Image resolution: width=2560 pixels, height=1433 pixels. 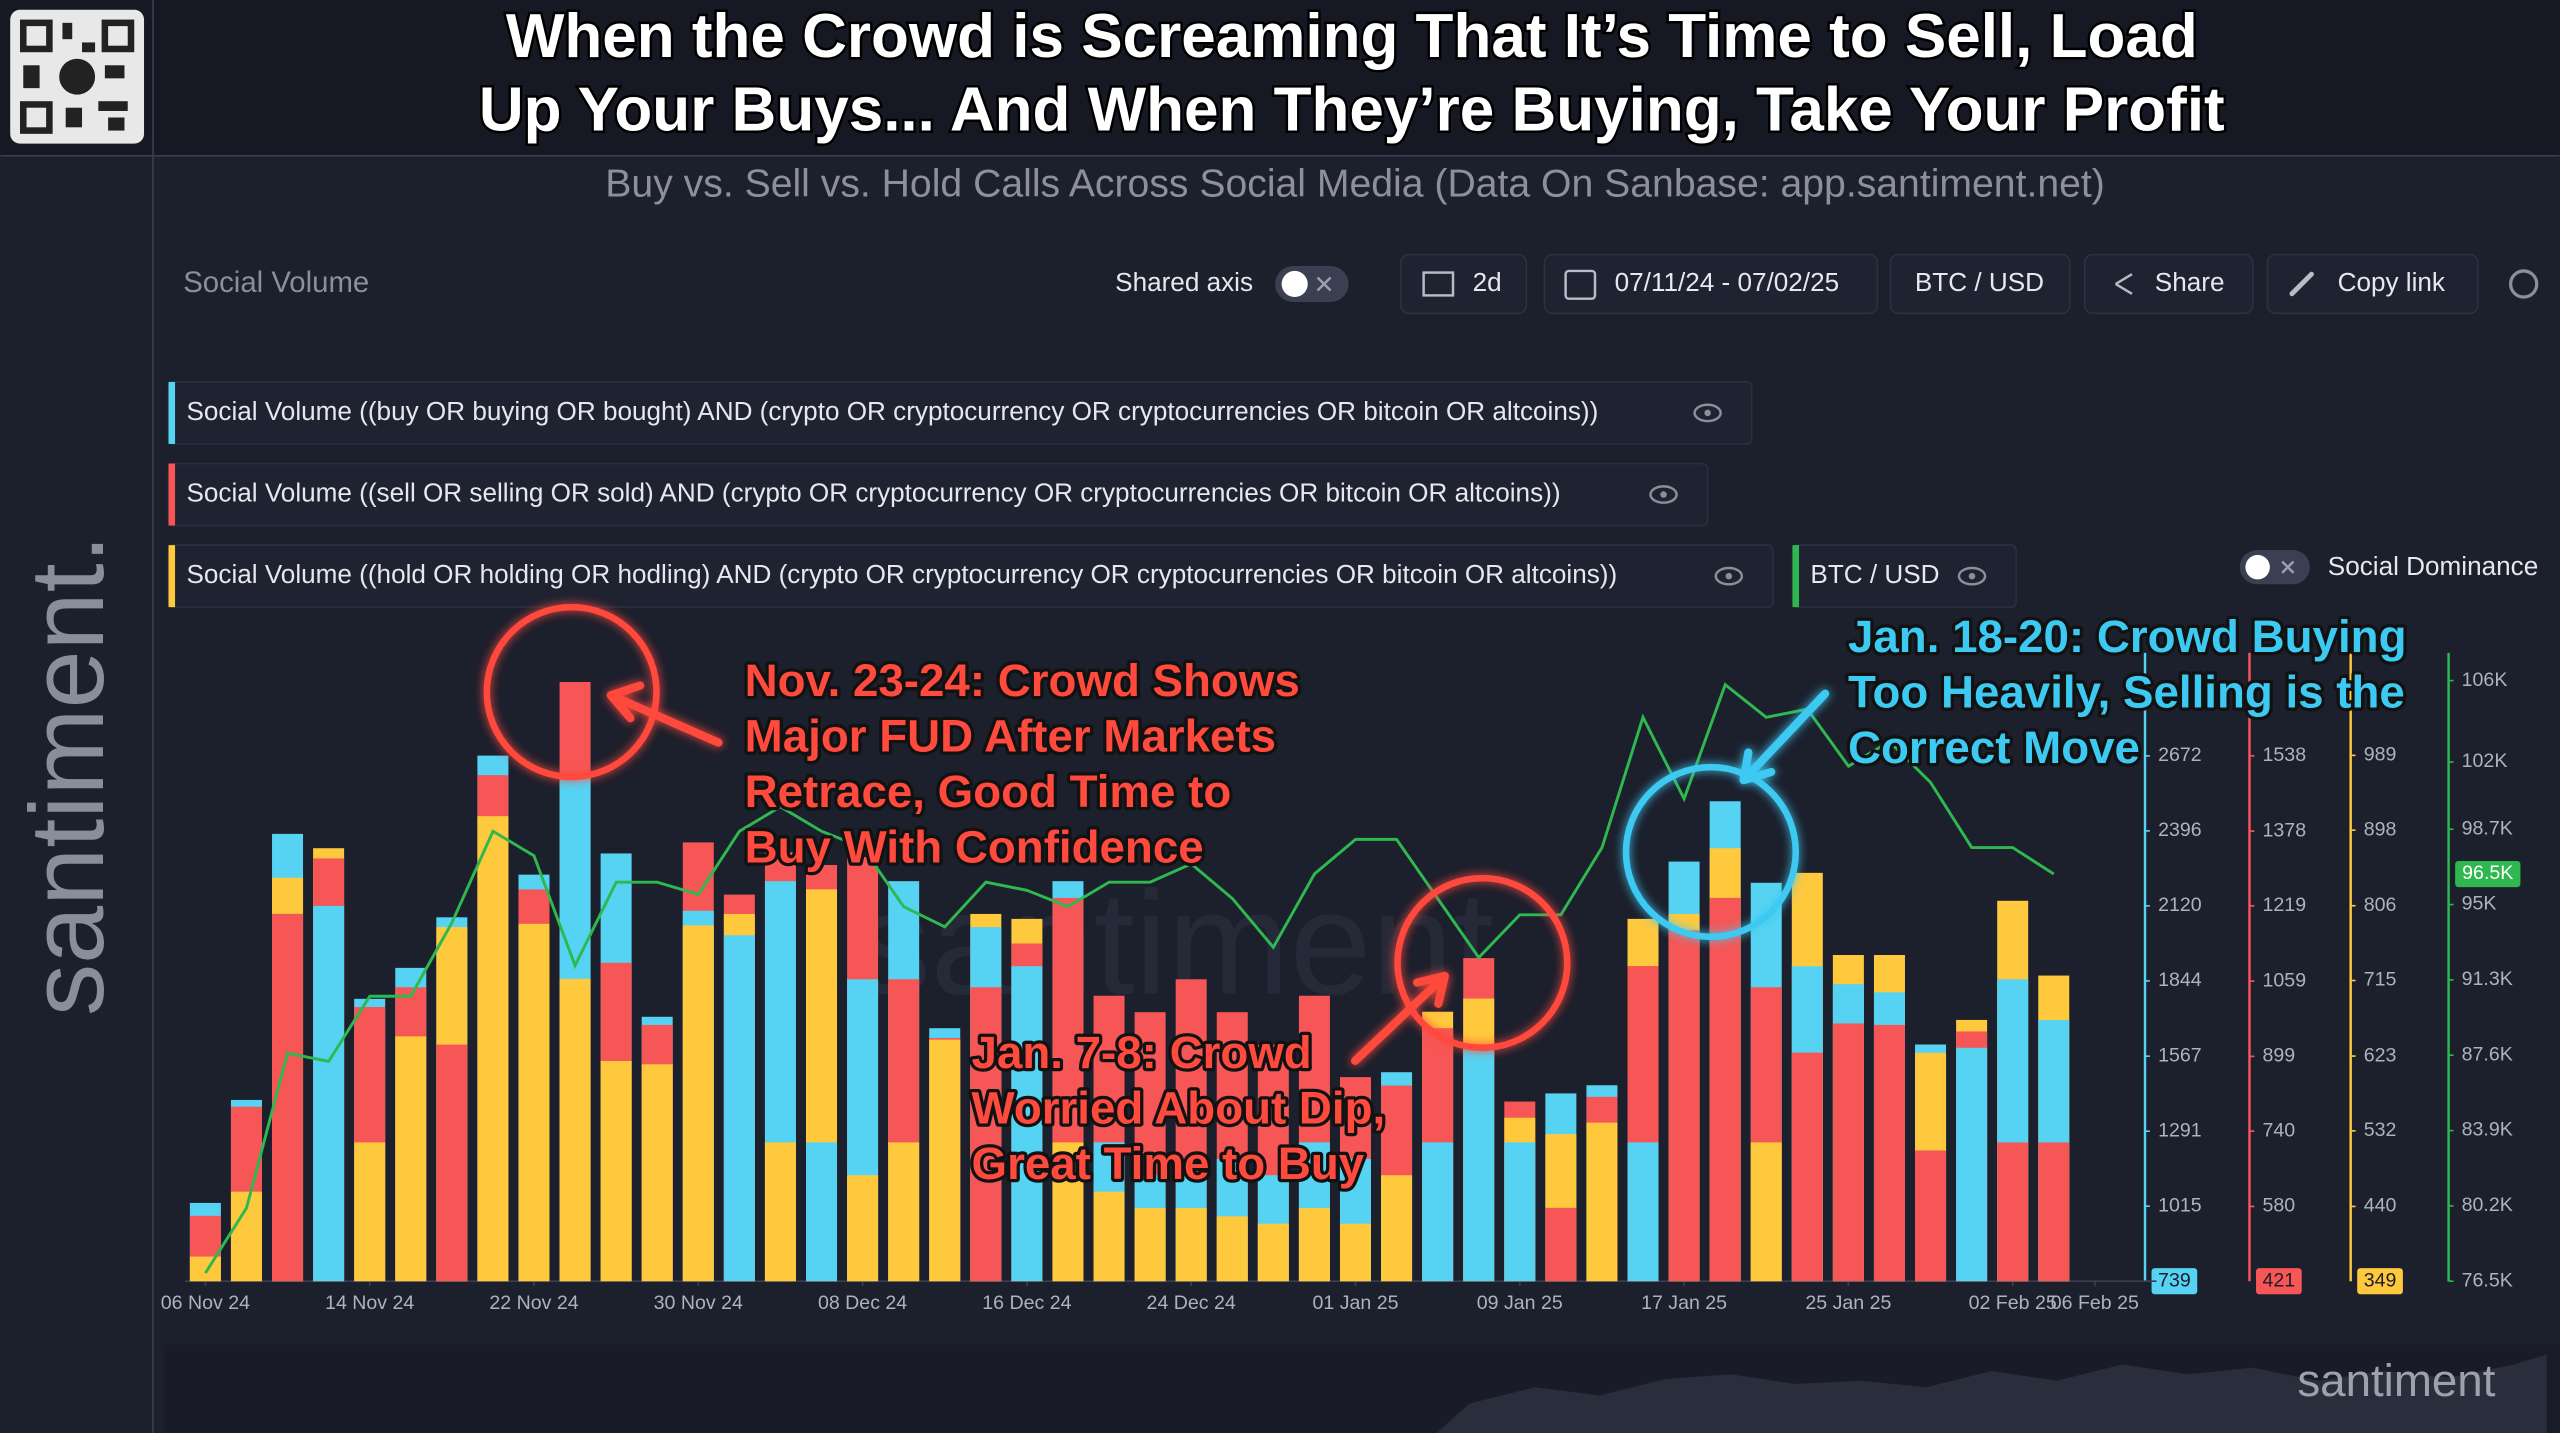 What do you see at coordinates (533, 1303) in the screenshot?
I see `x-tick-label: 22 Nov 24` at bounding box center [533, 1303].